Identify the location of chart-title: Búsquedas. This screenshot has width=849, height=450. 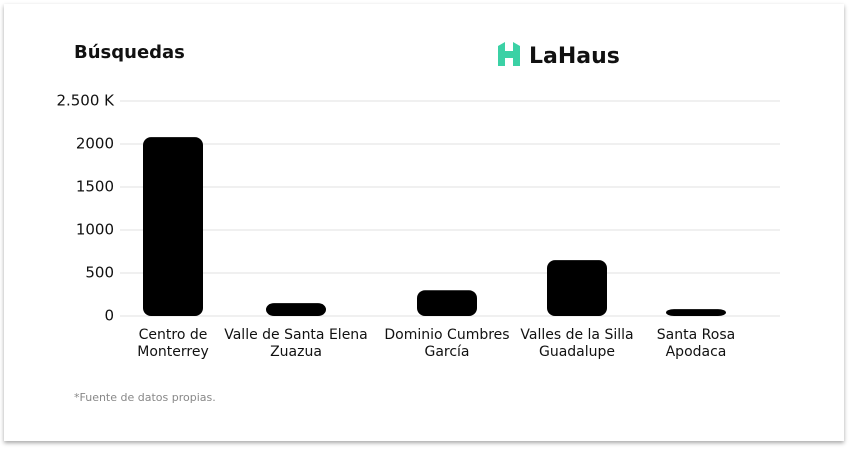
(129, 52).